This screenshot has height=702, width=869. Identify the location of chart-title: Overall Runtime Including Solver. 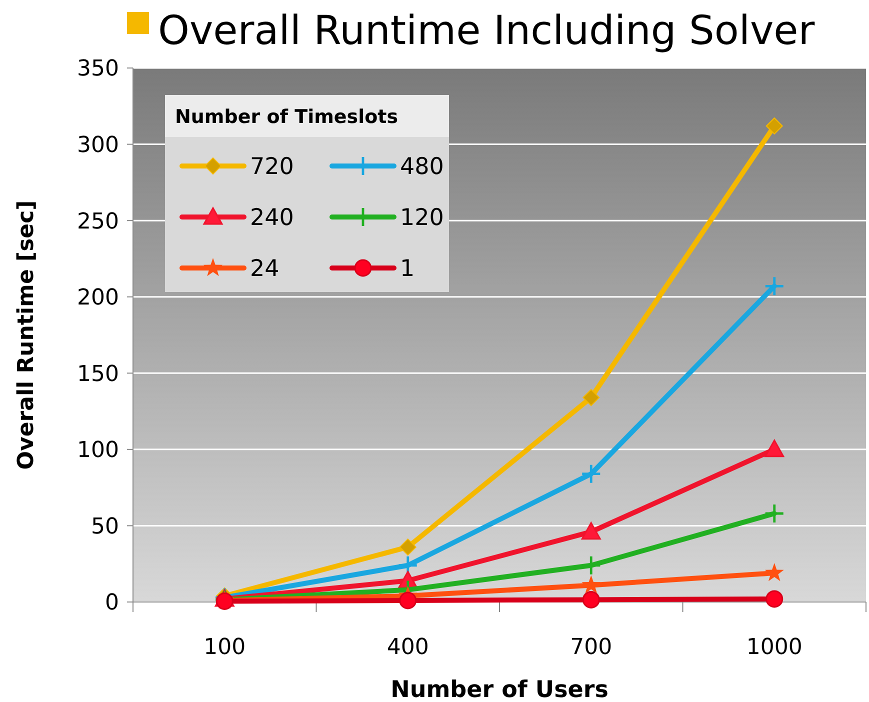
(487, 31).